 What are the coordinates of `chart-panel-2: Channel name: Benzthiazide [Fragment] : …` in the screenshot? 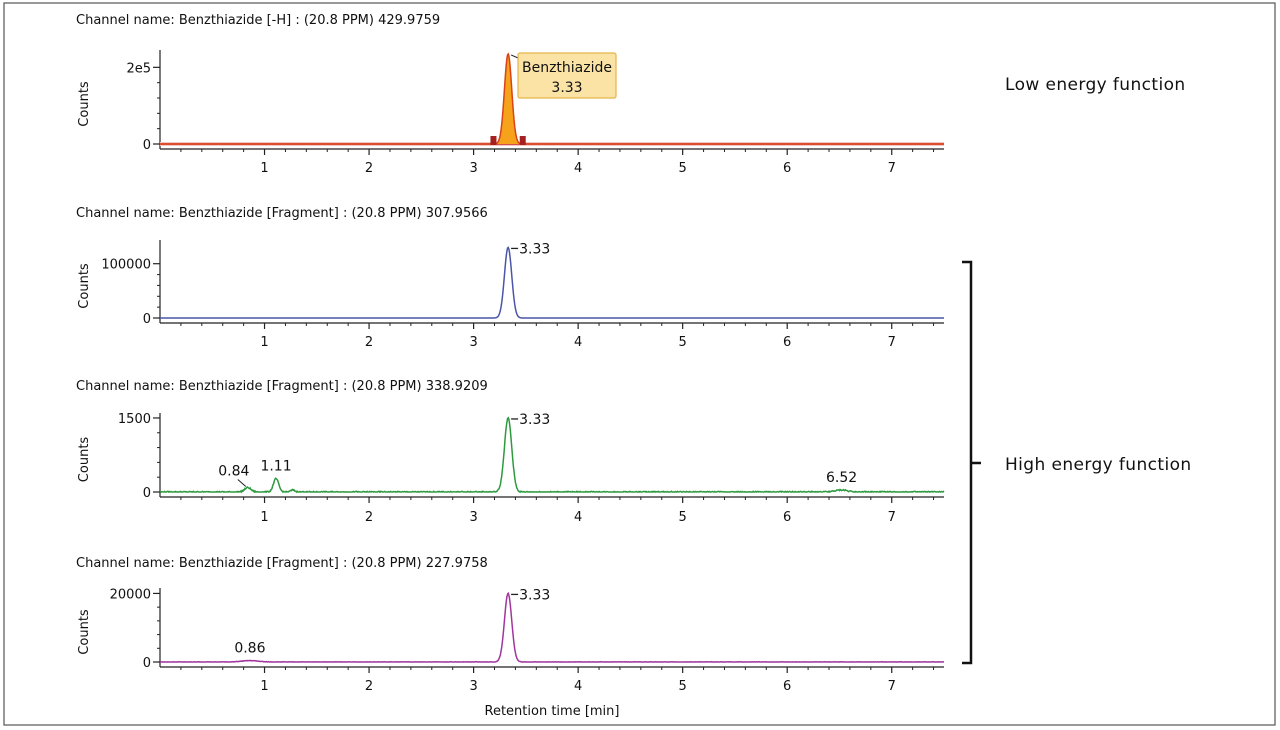 It's located at (510, 278).